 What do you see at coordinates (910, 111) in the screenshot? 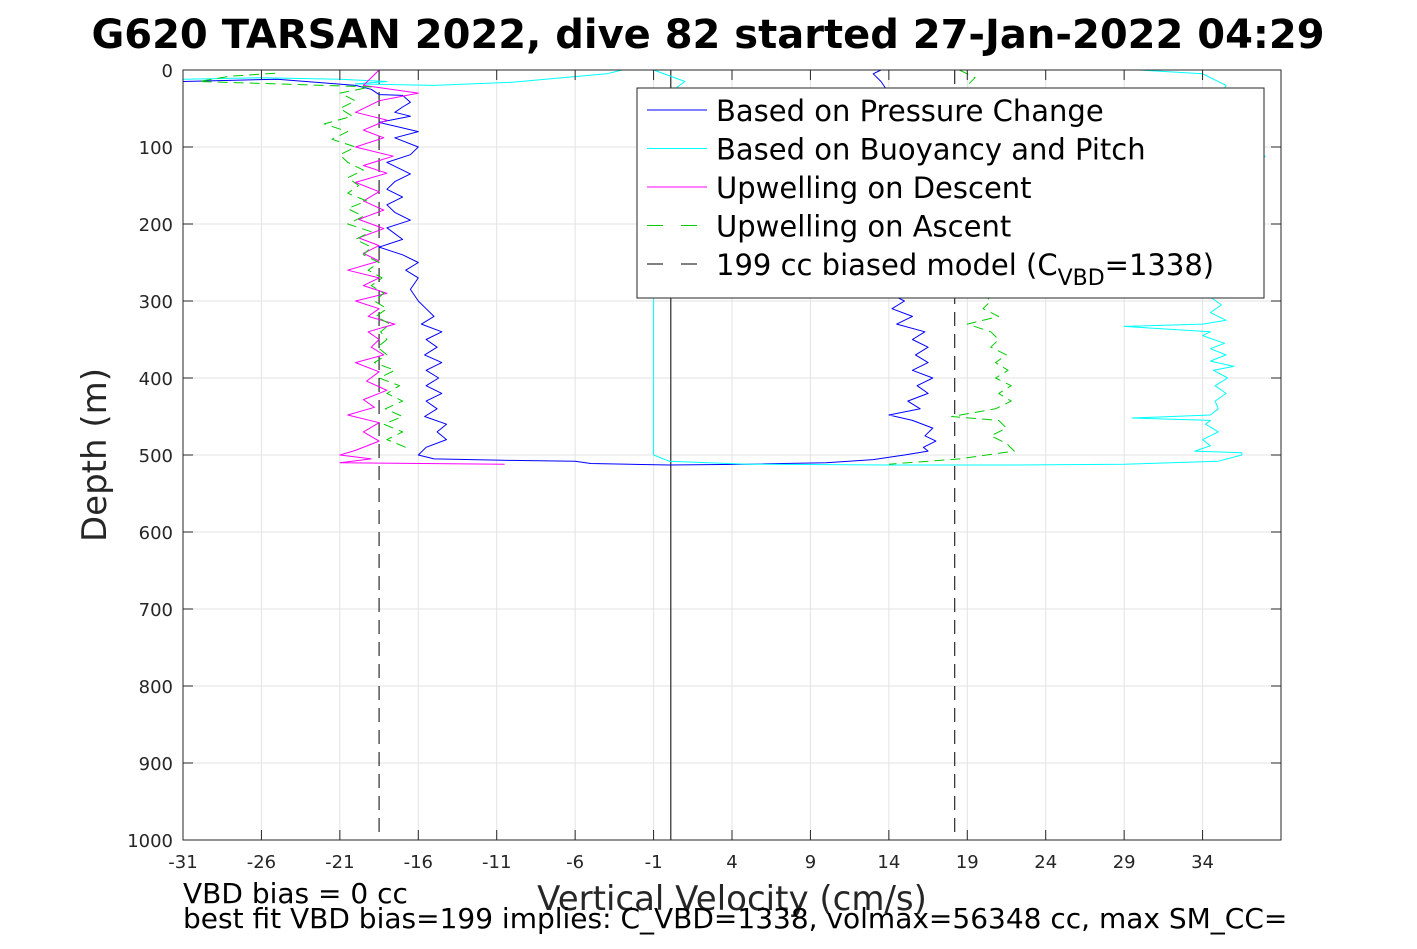
I see `legend-label: Based on Pressure Change` at bounding box center [910, 111].